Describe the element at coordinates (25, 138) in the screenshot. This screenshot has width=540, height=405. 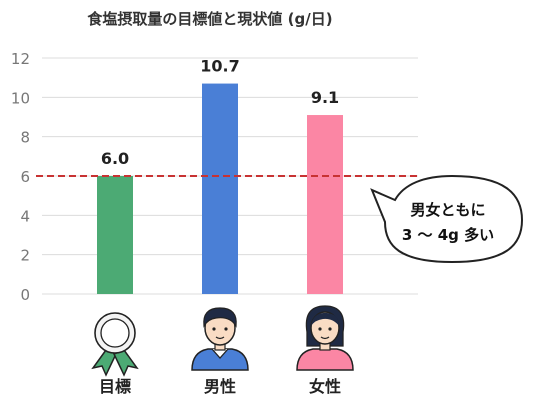
I see `y-tick-label: 8` at that location.